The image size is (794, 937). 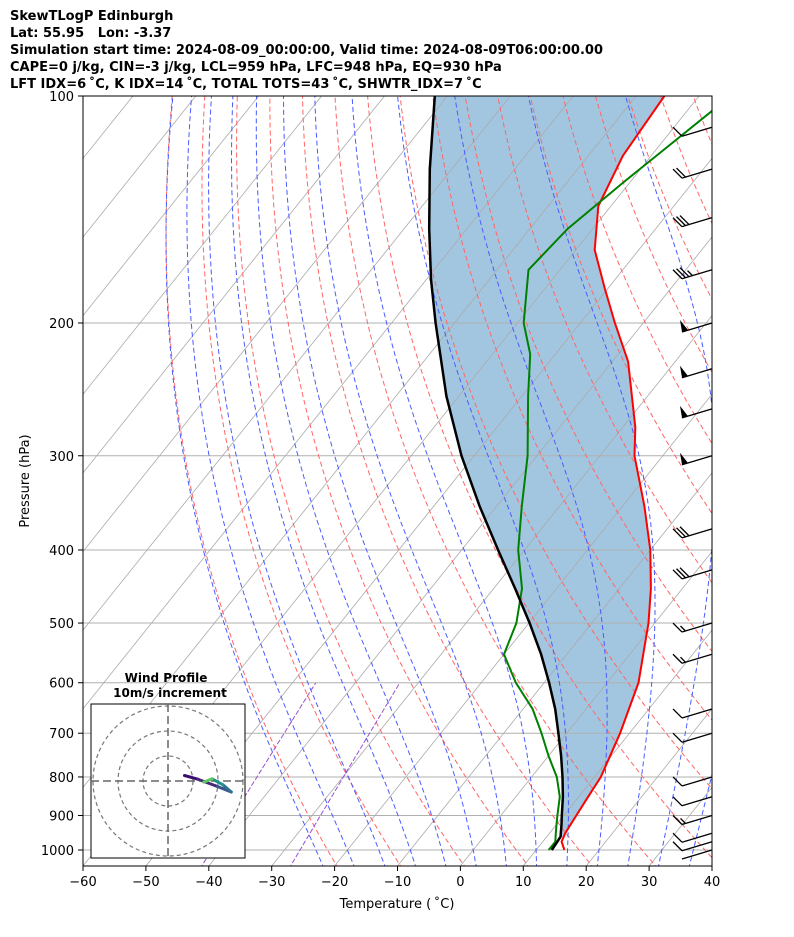 I want to click on y-tick-label: 100, so click(x=61, y=97).